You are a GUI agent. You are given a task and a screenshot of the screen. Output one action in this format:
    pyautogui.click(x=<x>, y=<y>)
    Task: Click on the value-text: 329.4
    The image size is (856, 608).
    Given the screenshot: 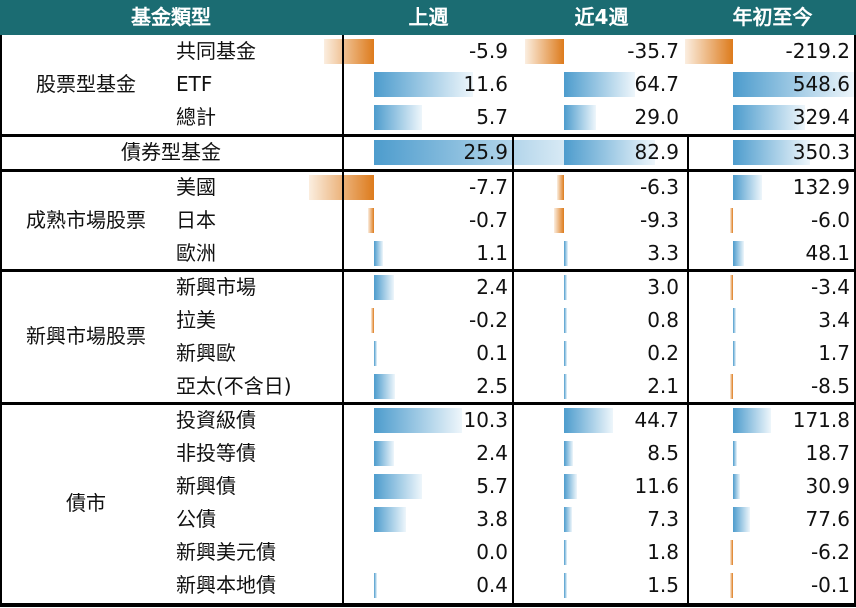 What is the action you would take?
    pyautogui.click(x=821, y=117)
    